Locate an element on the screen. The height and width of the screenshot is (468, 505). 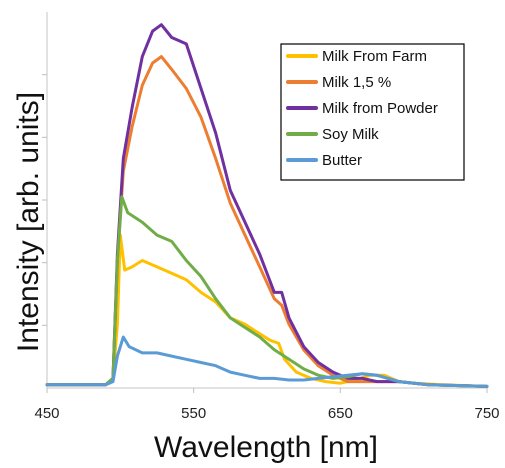
legend-label-milk-from-farm: Milk From Farm is located at coordinates (374, 56).